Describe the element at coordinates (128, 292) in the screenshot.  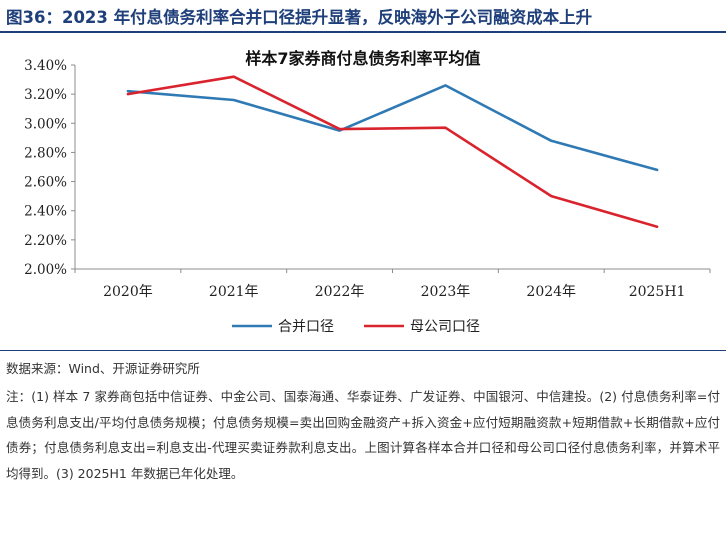
I see `x-tick-label: 2020年` at that location.